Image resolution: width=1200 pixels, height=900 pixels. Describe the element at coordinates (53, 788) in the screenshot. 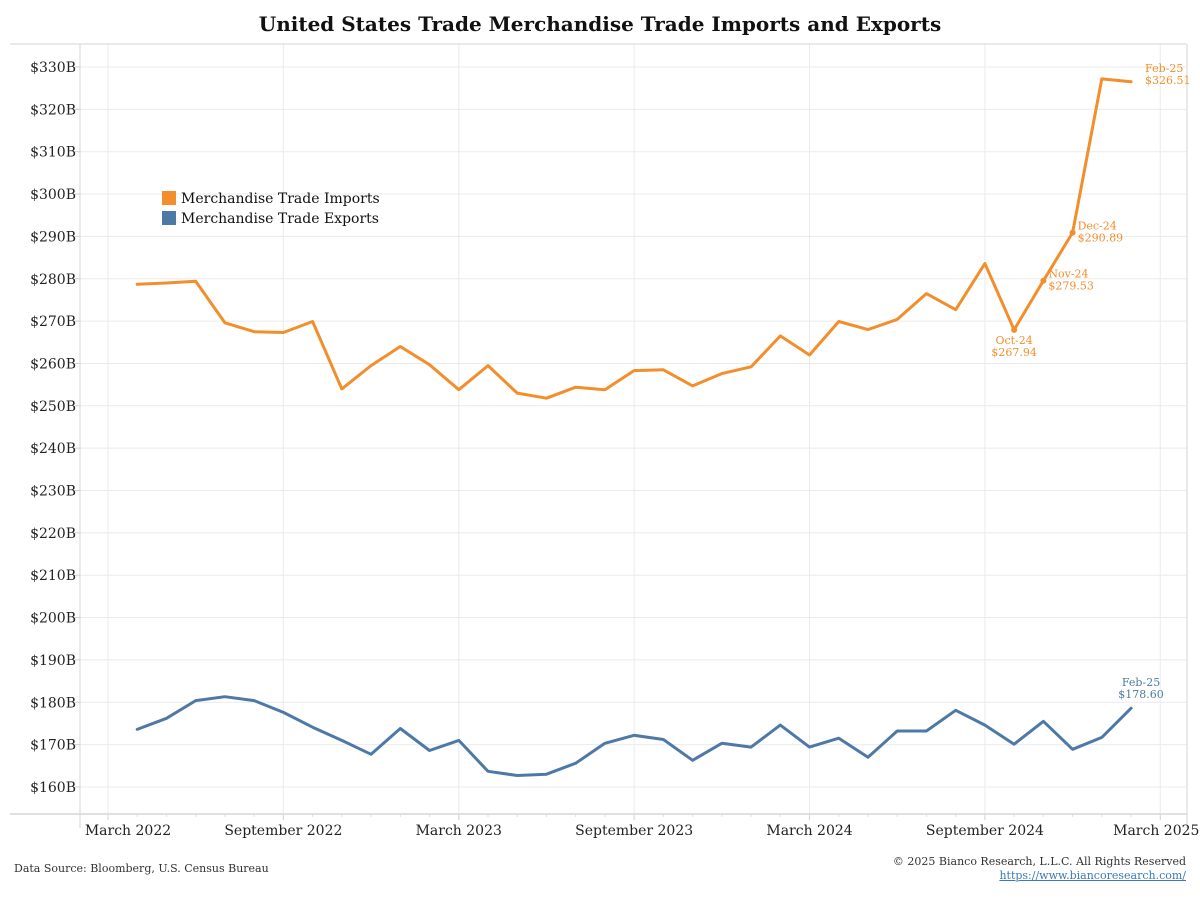

I see `y-tick-label: $160B` at that location.